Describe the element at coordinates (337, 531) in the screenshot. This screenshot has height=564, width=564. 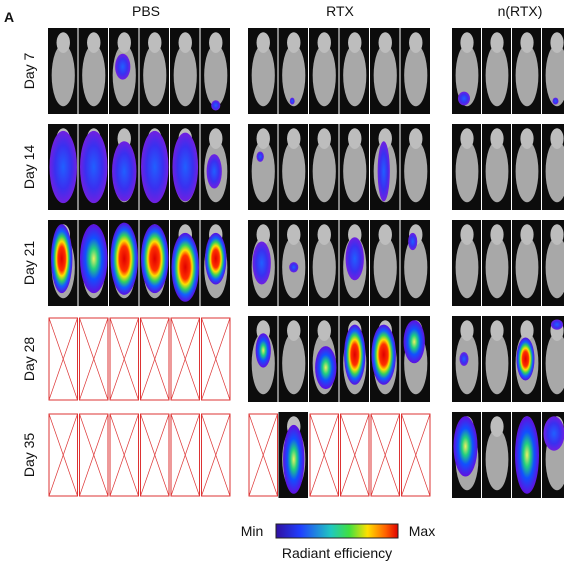
I see `colorbar` at that location.